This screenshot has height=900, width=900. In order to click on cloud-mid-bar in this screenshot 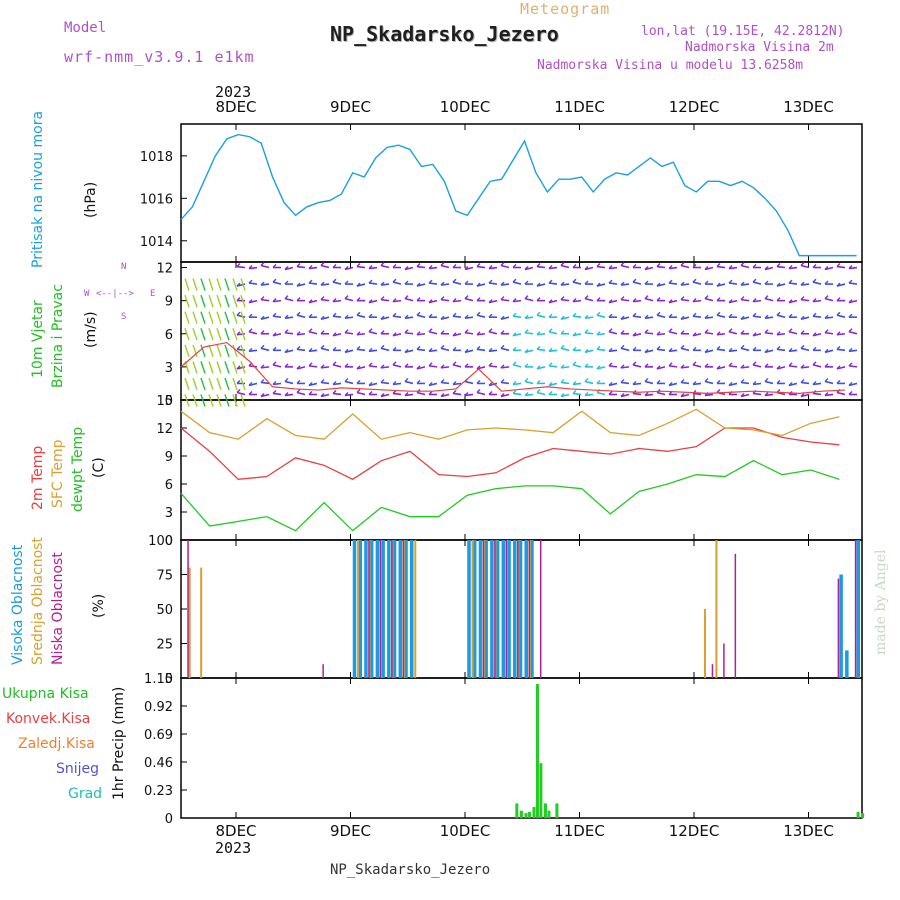, I will do `click(358, 609)`.